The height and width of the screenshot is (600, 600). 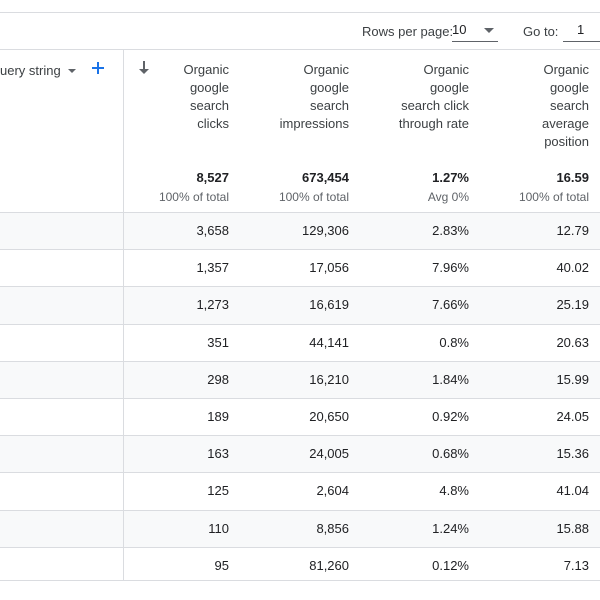 I want to click on table-cell: 3,658, so click(x=212, y=230).